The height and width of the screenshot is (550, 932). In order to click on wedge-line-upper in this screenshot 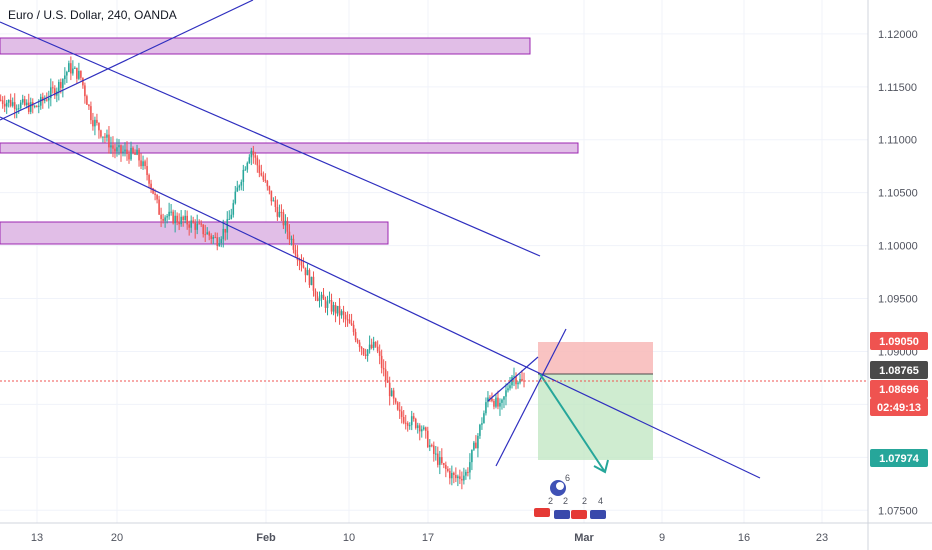, I will do `click(513, 379)`.